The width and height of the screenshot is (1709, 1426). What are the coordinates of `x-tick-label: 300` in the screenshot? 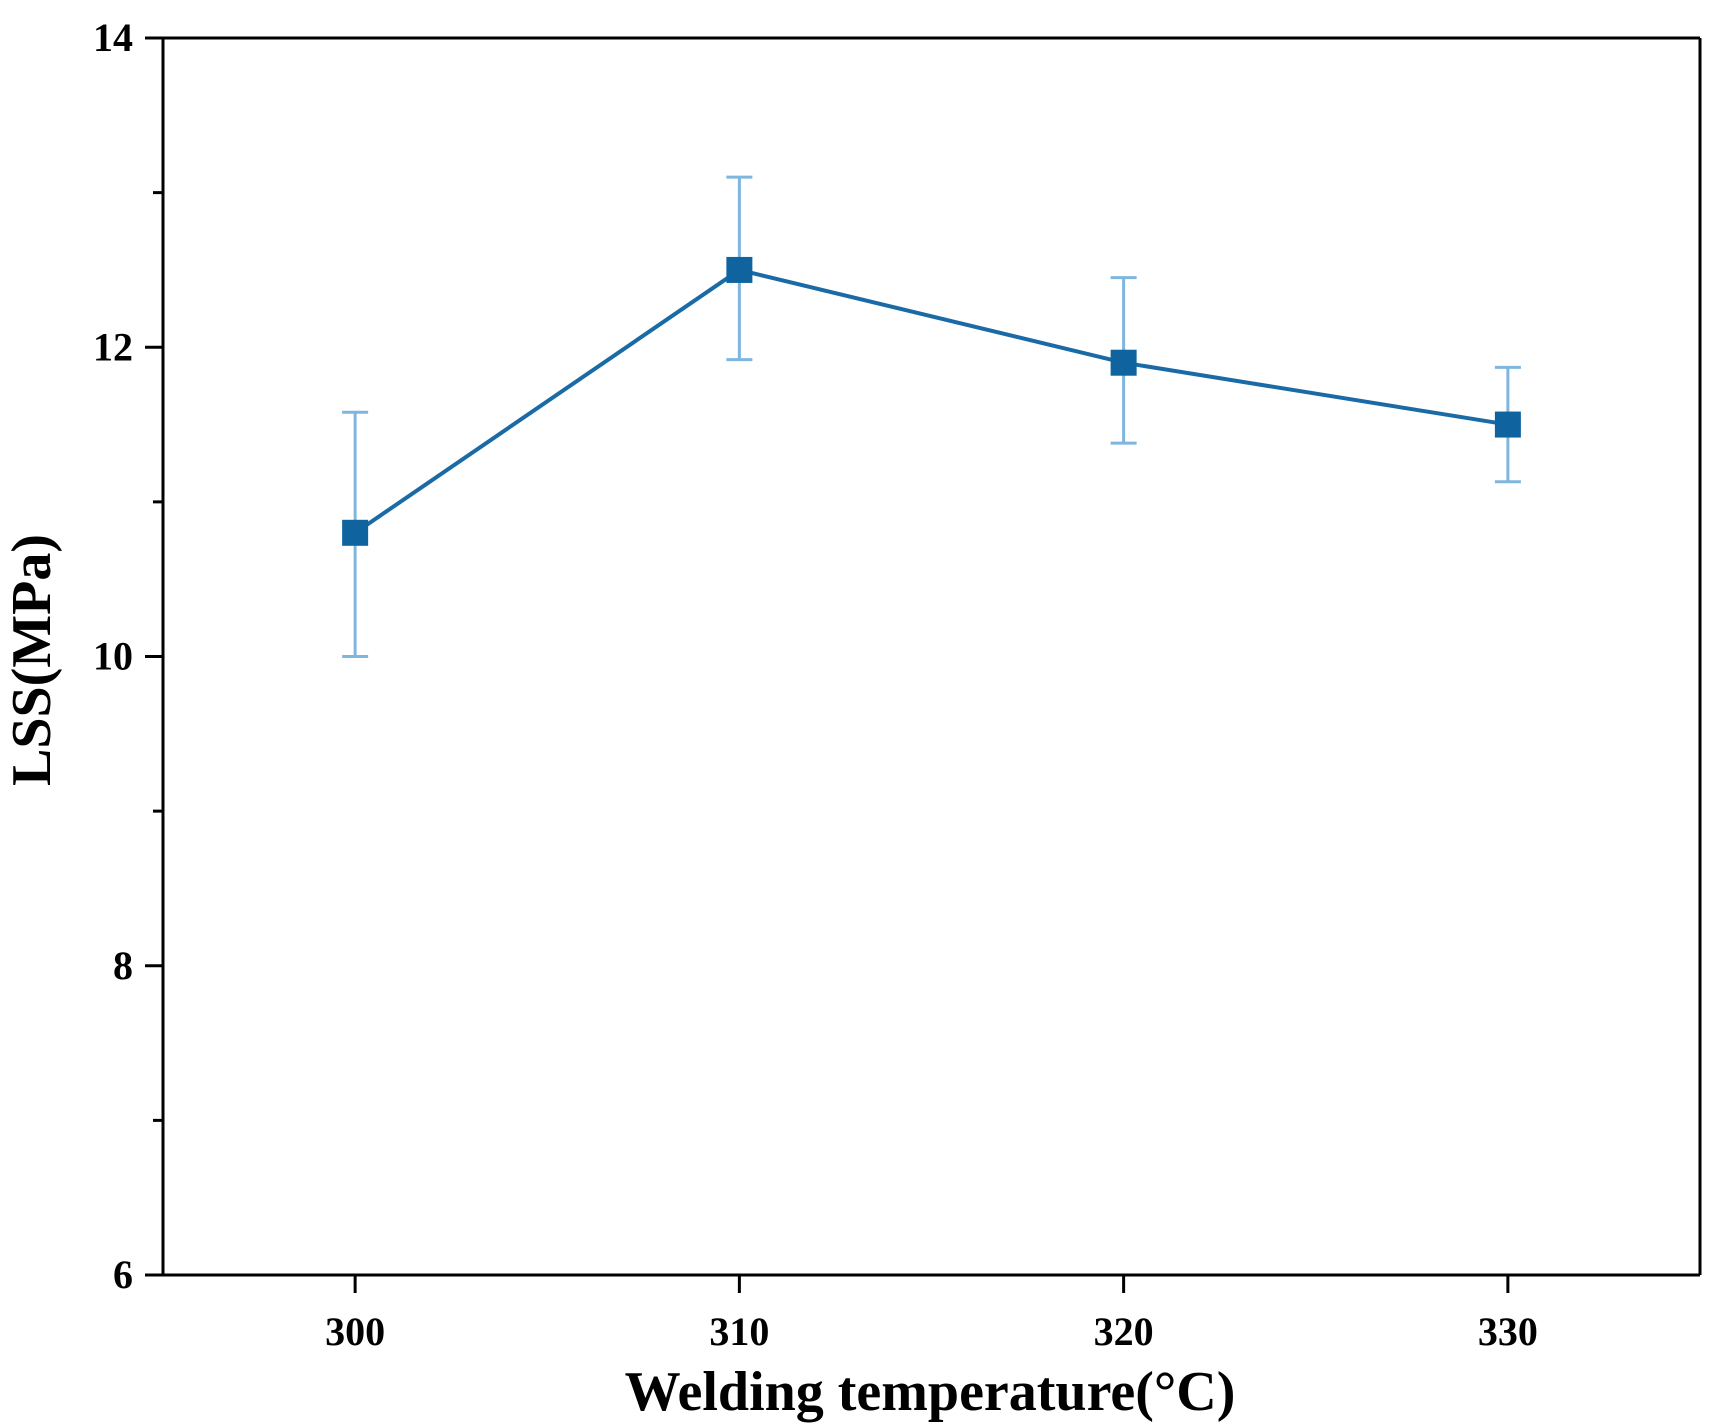 It's located at (355, 1331).